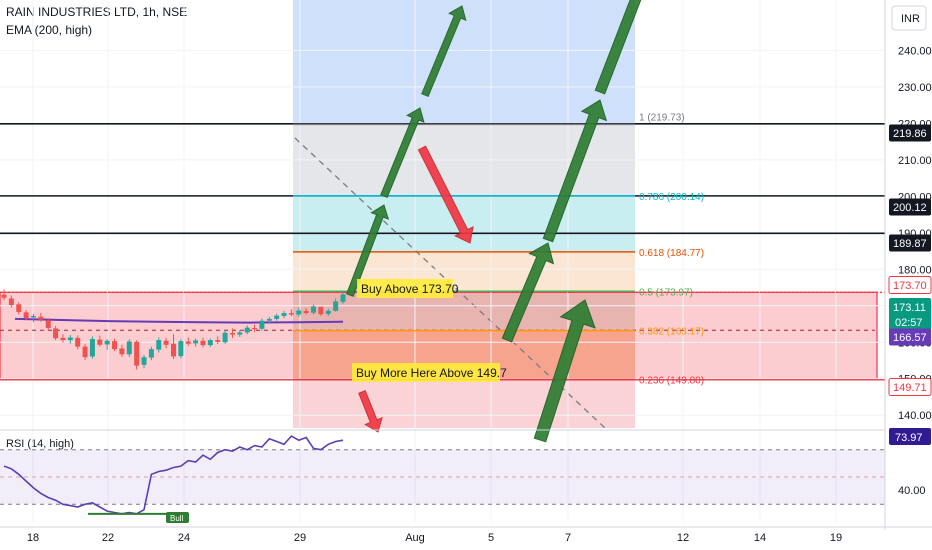  I want to click on currency-label: INR, so click(910, 19).